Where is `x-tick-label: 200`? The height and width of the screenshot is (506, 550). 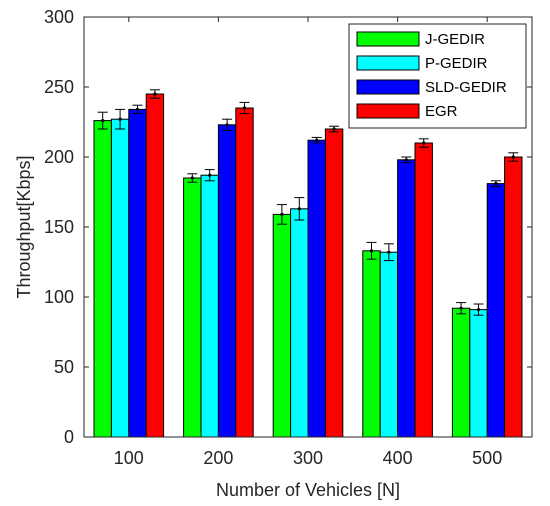
x-tick-label: 200 is located at coordinates (218, 458).